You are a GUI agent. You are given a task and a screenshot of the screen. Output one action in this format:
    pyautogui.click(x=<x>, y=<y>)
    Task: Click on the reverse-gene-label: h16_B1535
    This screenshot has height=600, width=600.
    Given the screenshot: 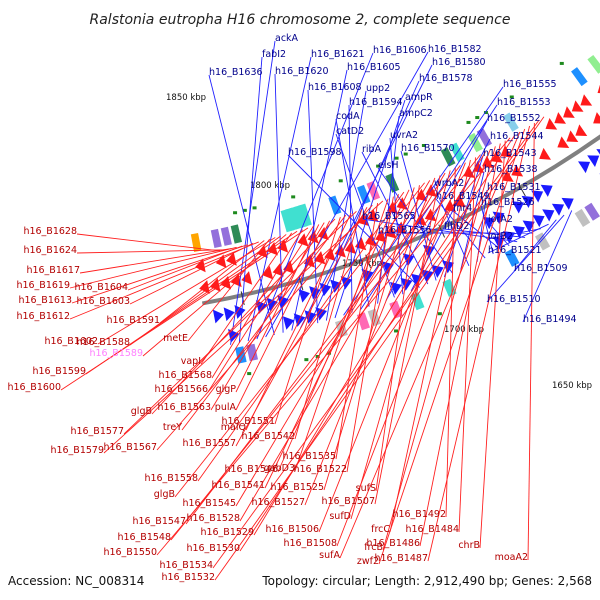 What is the action you would take?
    pyautogui.click(x=309, y=456)
    